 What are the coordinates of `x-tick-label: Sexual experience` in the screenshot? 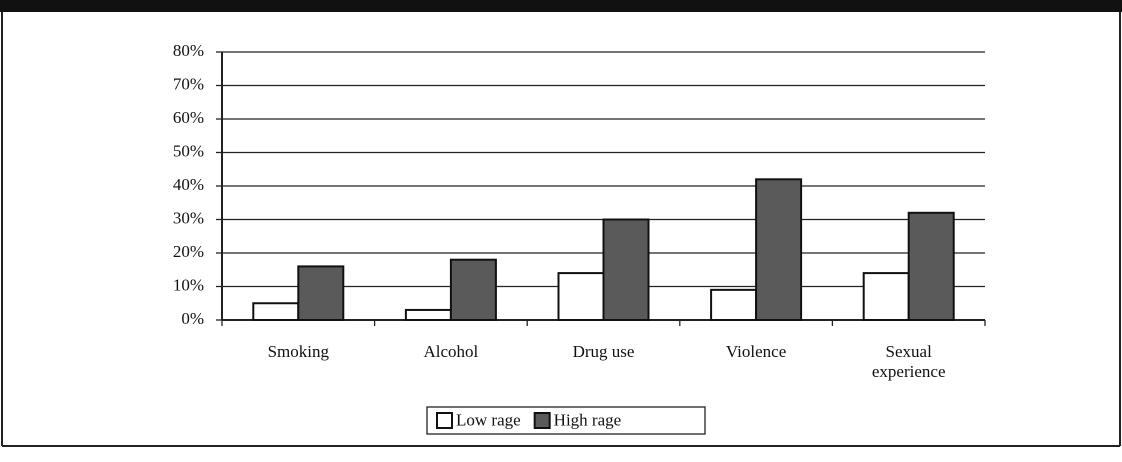 It's located at (908, 361).